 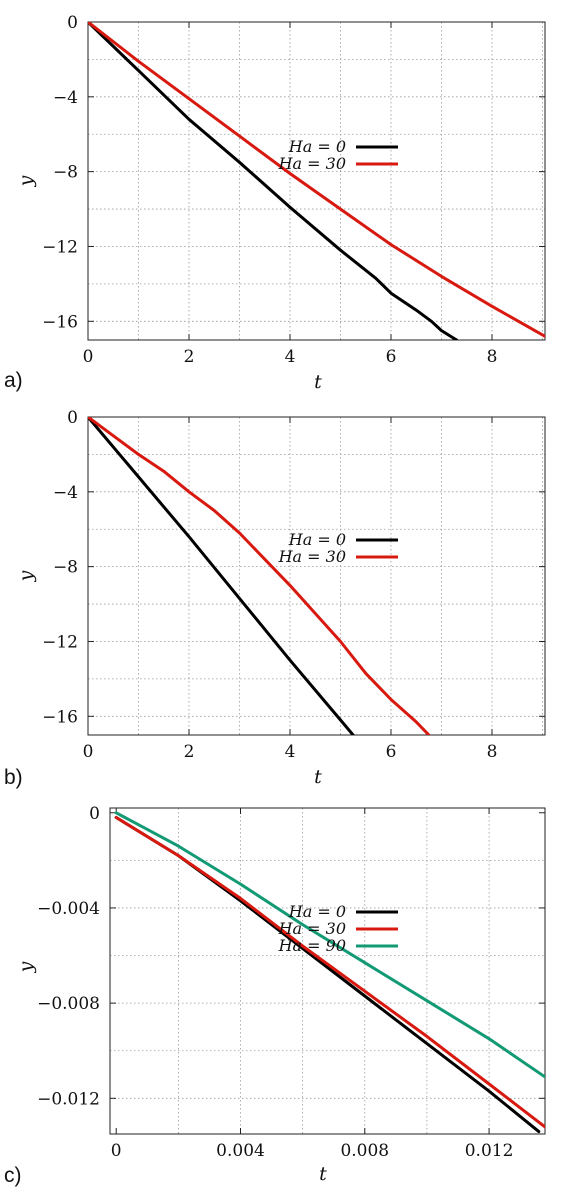 What do you see at coordinates (489, 1151) in the screenshot?
I see `x-tick-label: 0.012` at bounding box center [489, 1151].